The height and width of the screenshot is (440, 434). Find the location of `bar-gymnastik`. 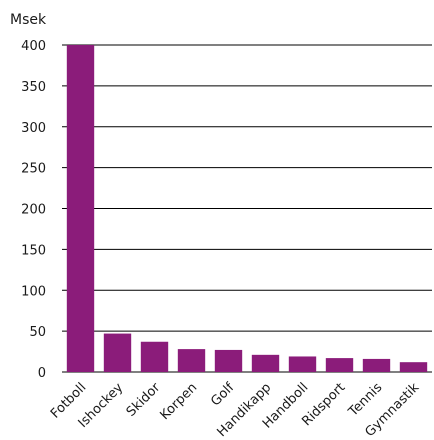

bar-gymnastik is located at coordinates (413, 367).